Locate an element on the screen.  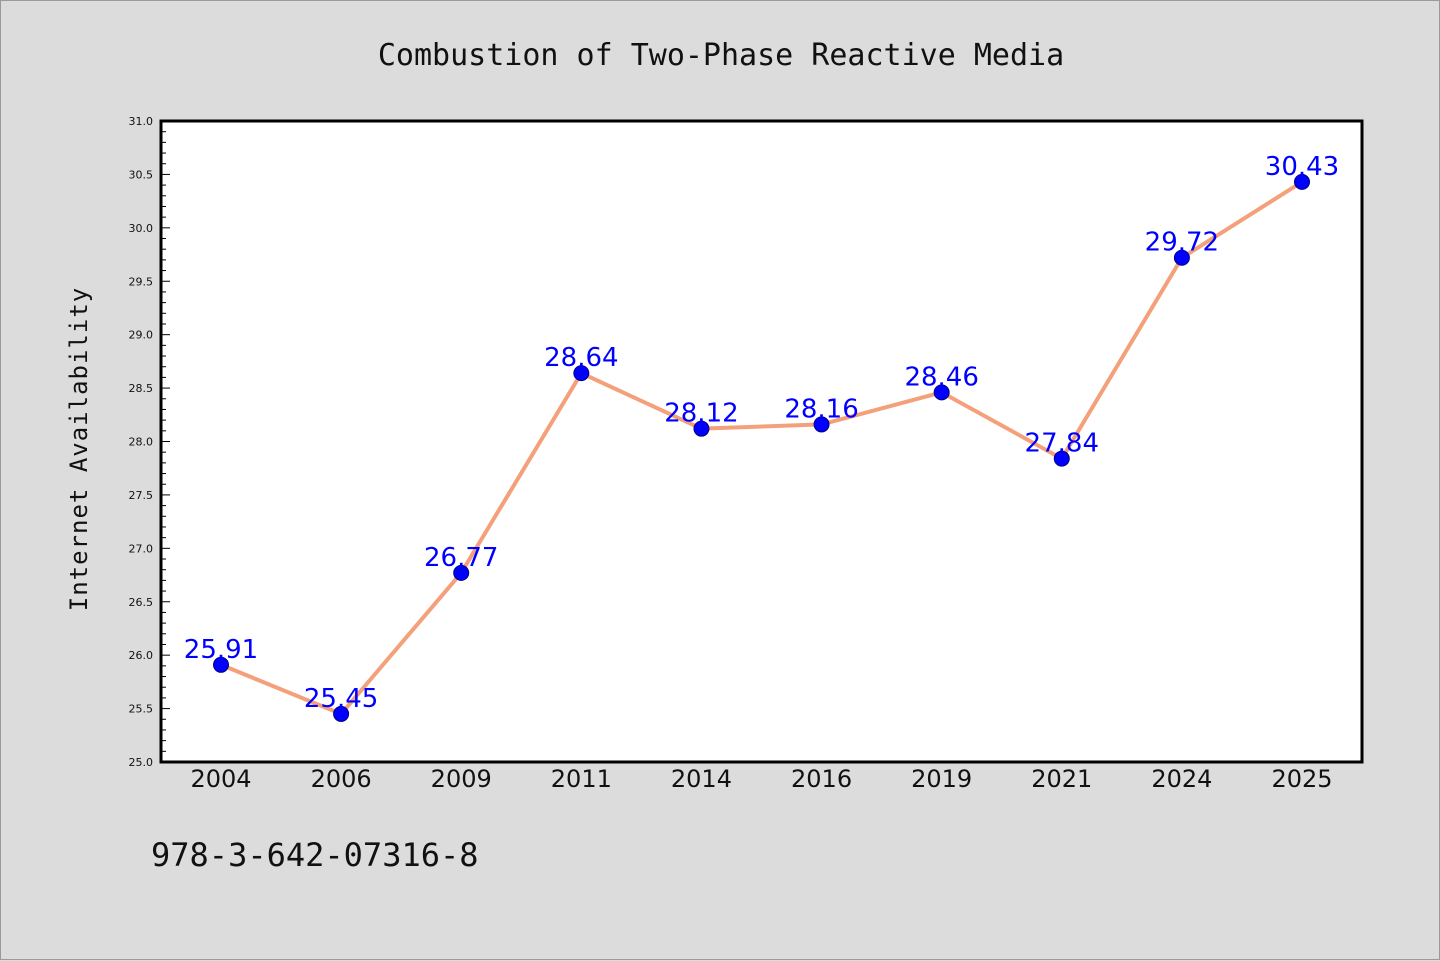
y-tick-label: 25.5 is located at coordinates (141, 709).